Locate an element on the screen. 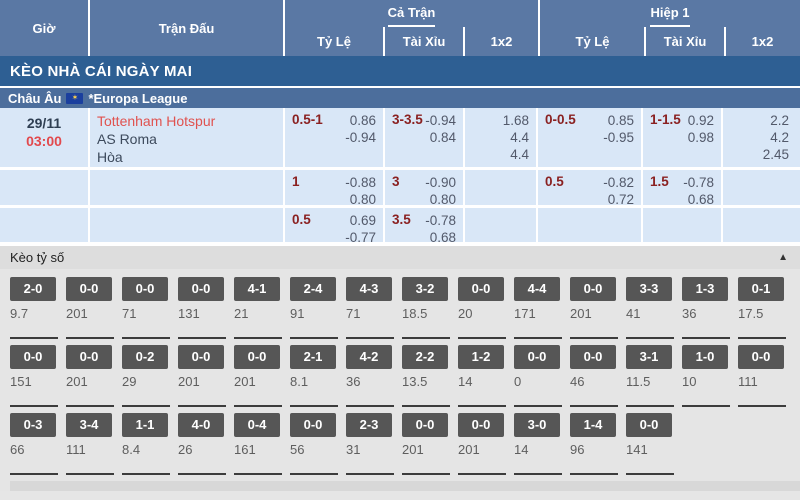  score-box: 2-0 is located at coordinates (33, 289).